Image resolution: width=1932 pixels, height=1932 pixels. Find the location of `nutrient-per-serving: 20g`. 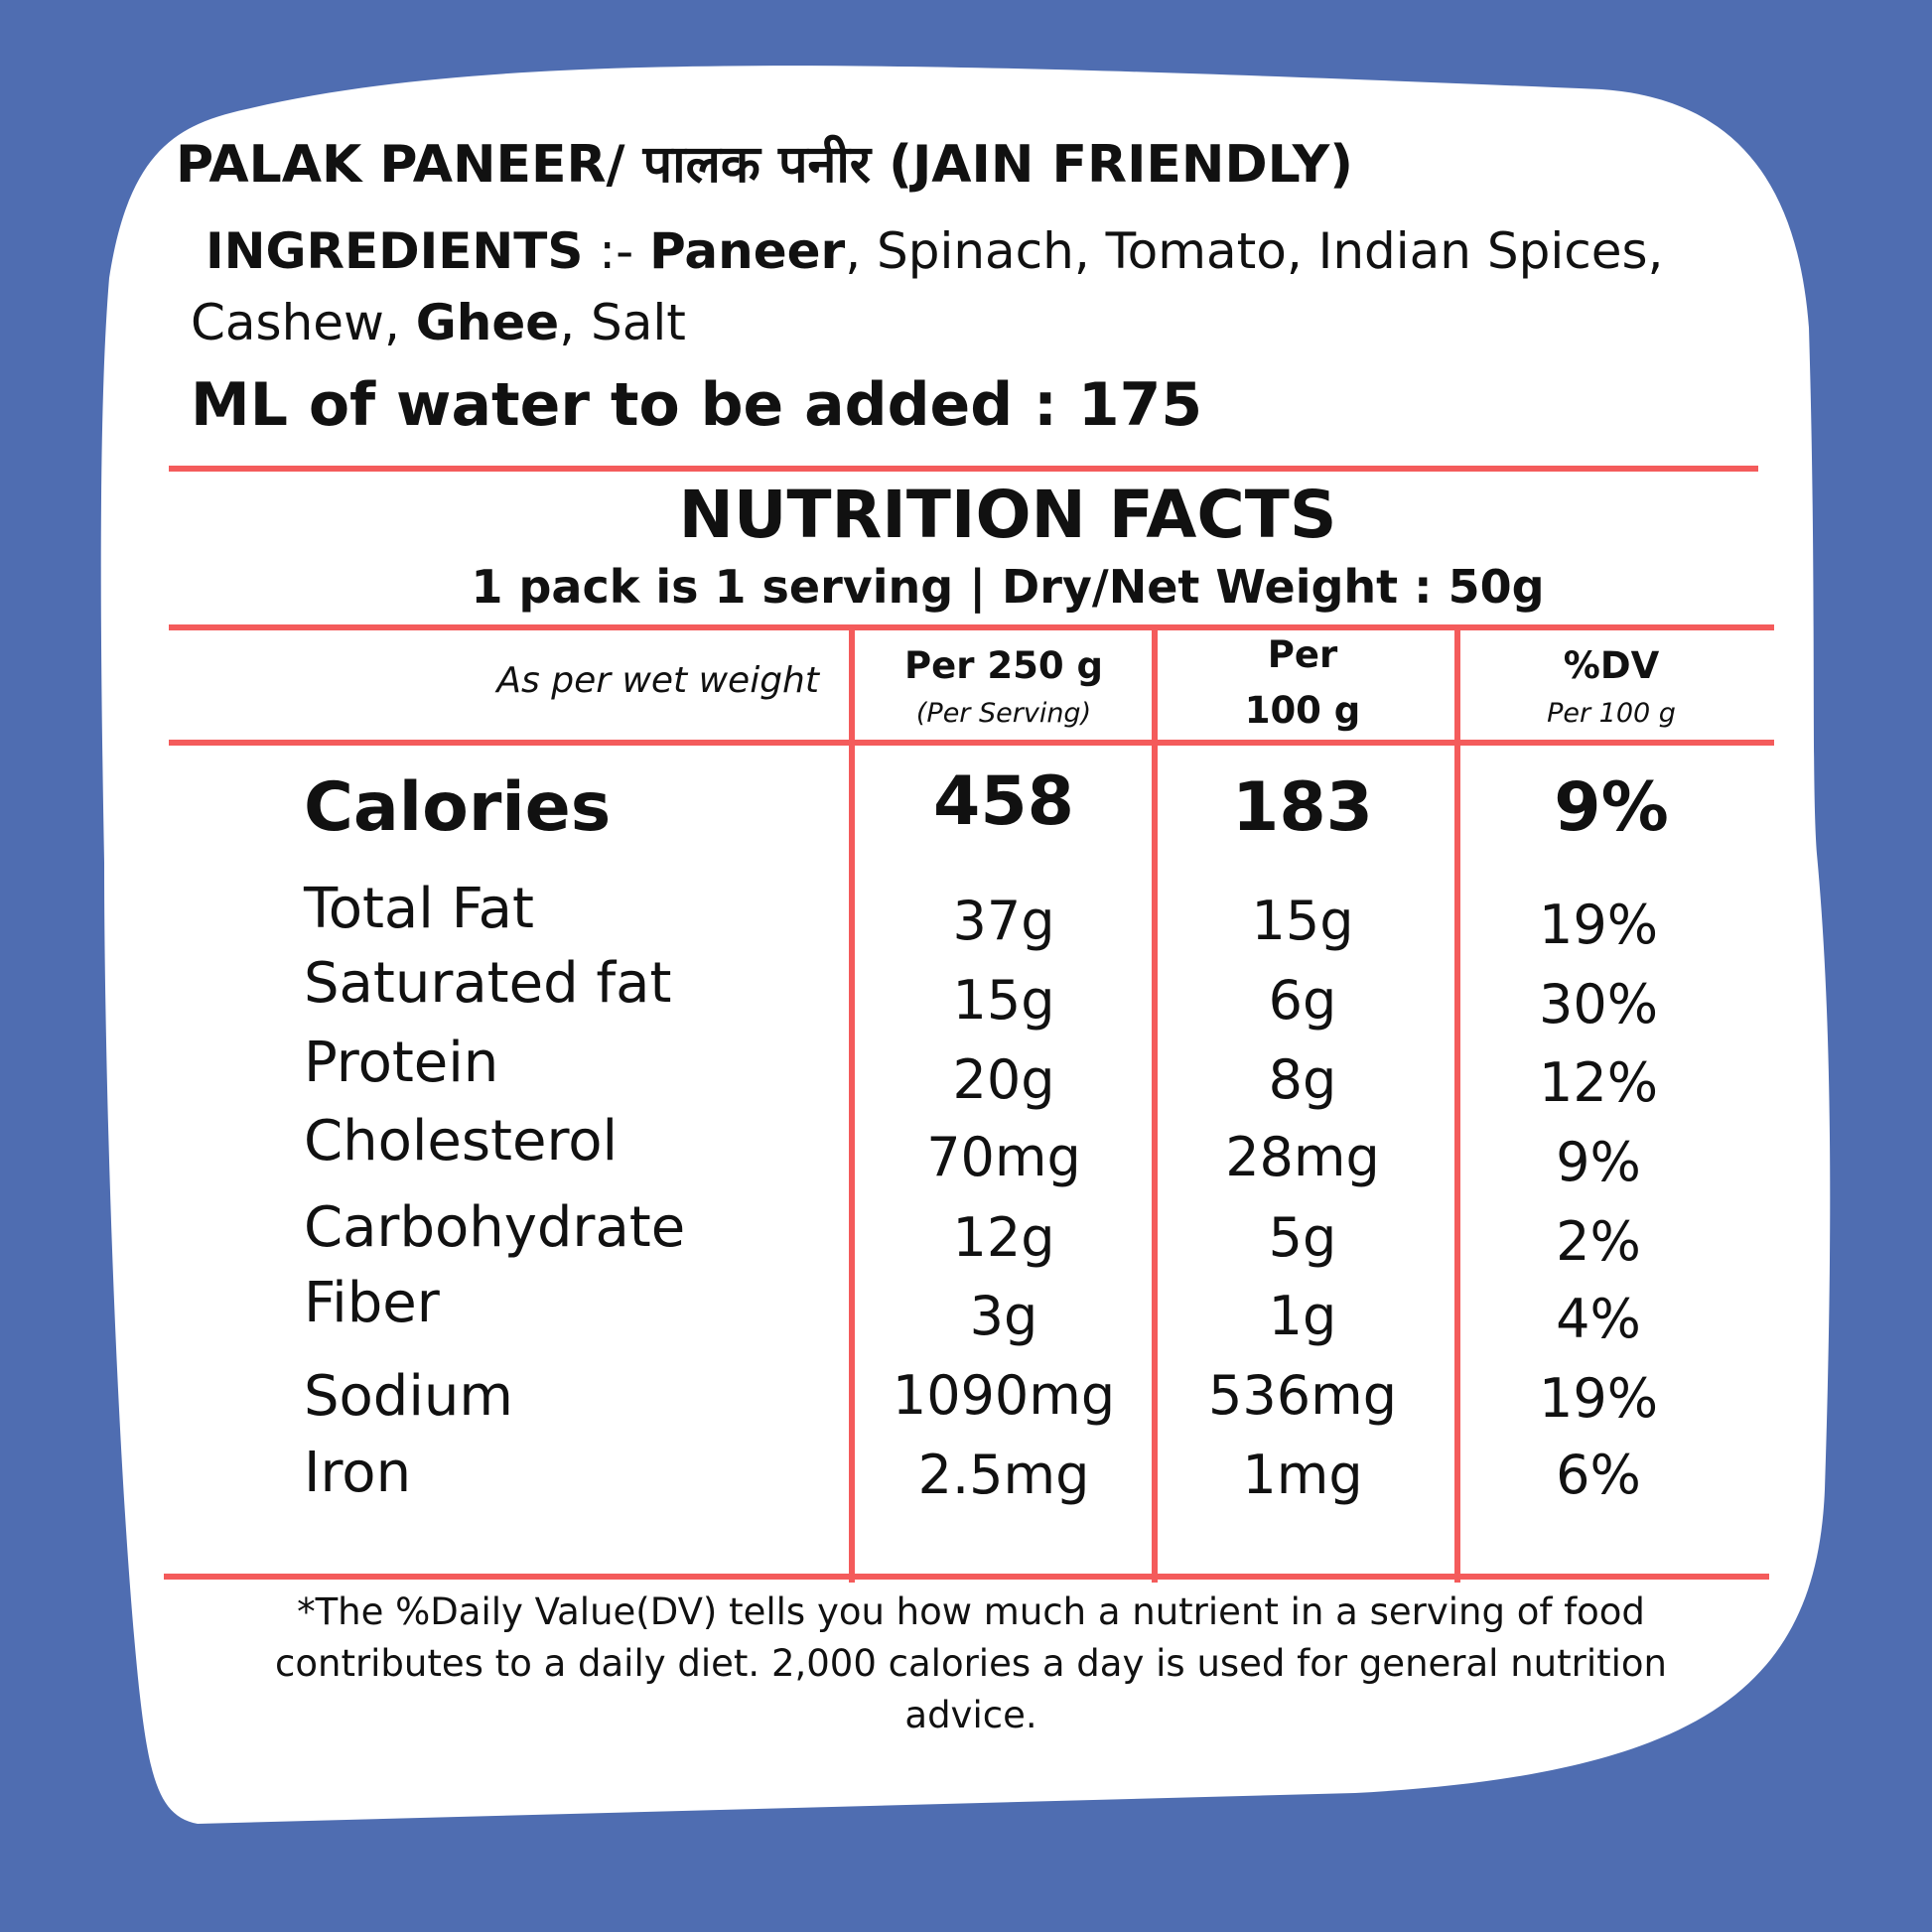

nutrient-per-serving: 20g is located at coordinates (1004, 1079).